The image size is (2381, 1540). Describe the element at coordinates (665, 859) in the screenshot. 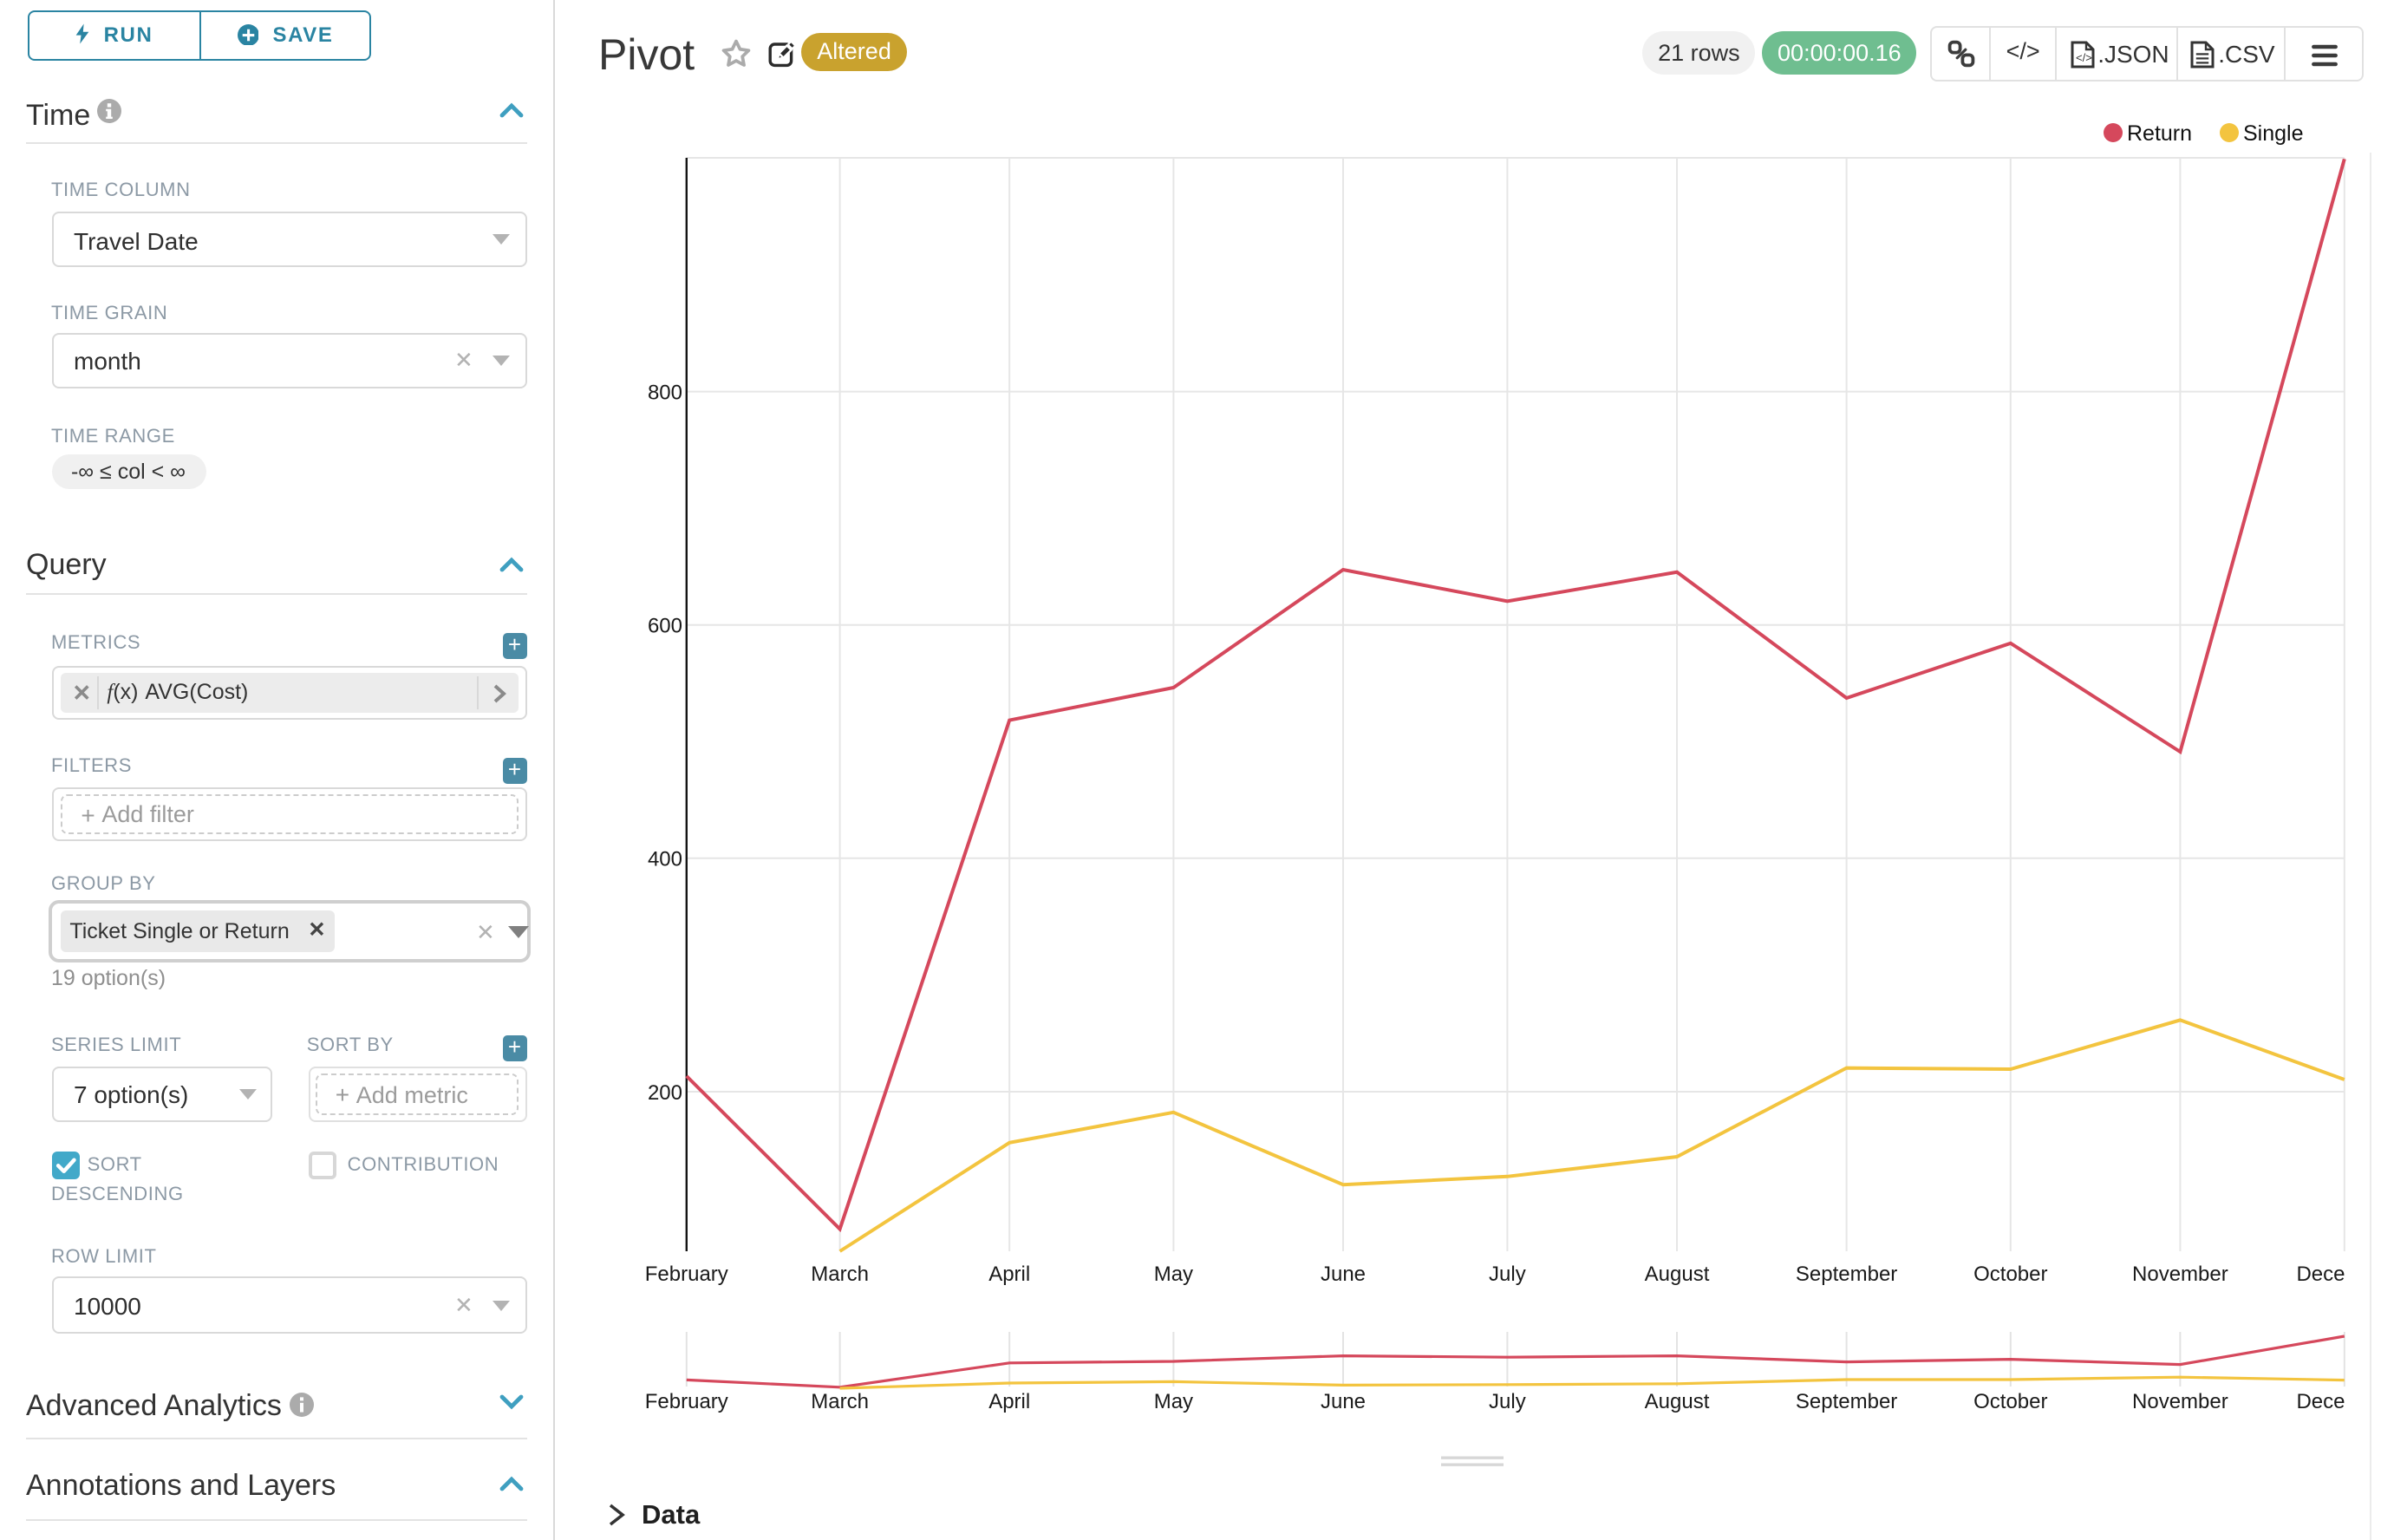

I see `svg-text: 400` at that location.